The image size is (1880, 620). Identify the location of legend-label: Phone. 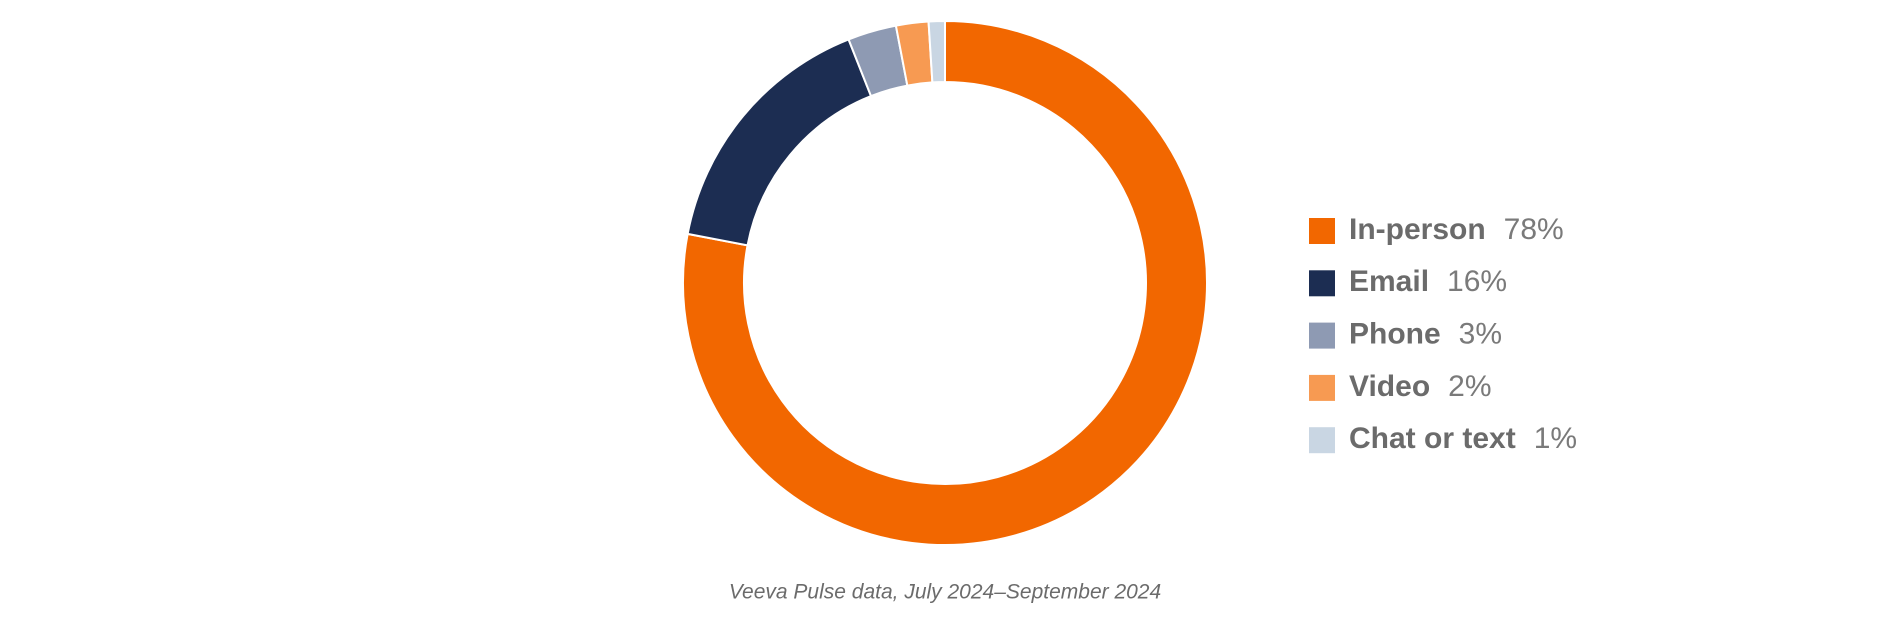
(1395, 334).